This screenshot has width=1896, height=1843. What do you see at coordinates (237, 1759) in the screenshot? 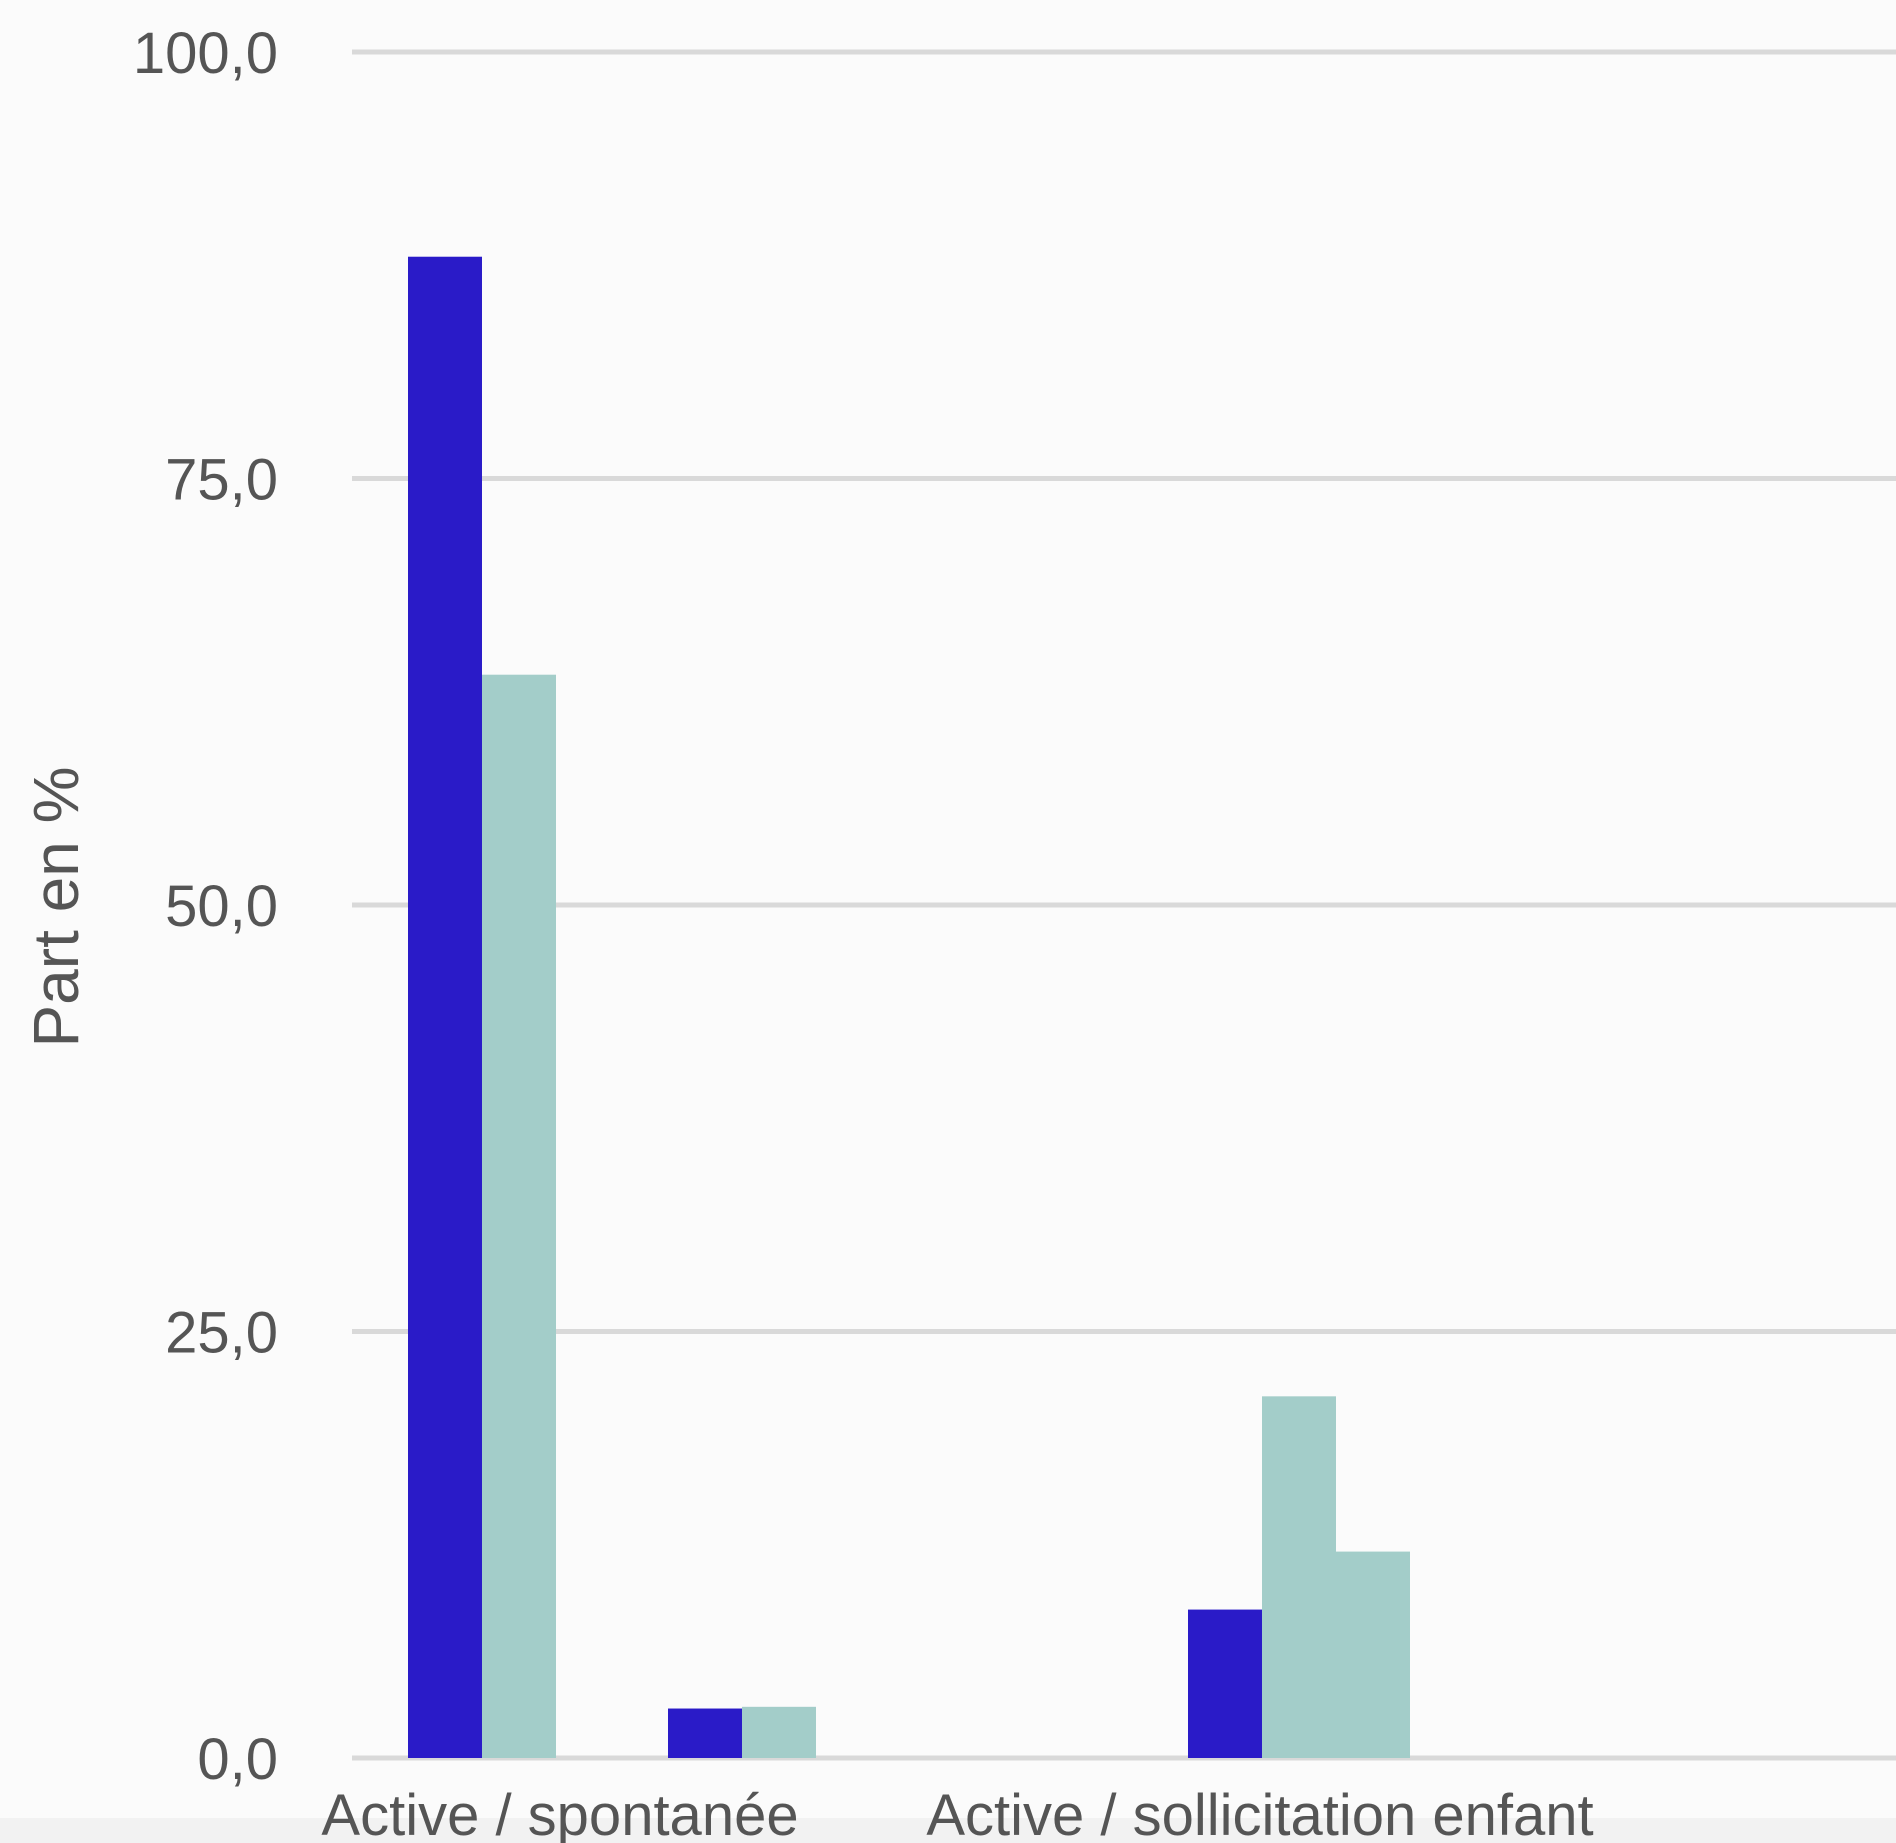
I see `y-tick-label: 0,0` at bounding box center [237, 1759].